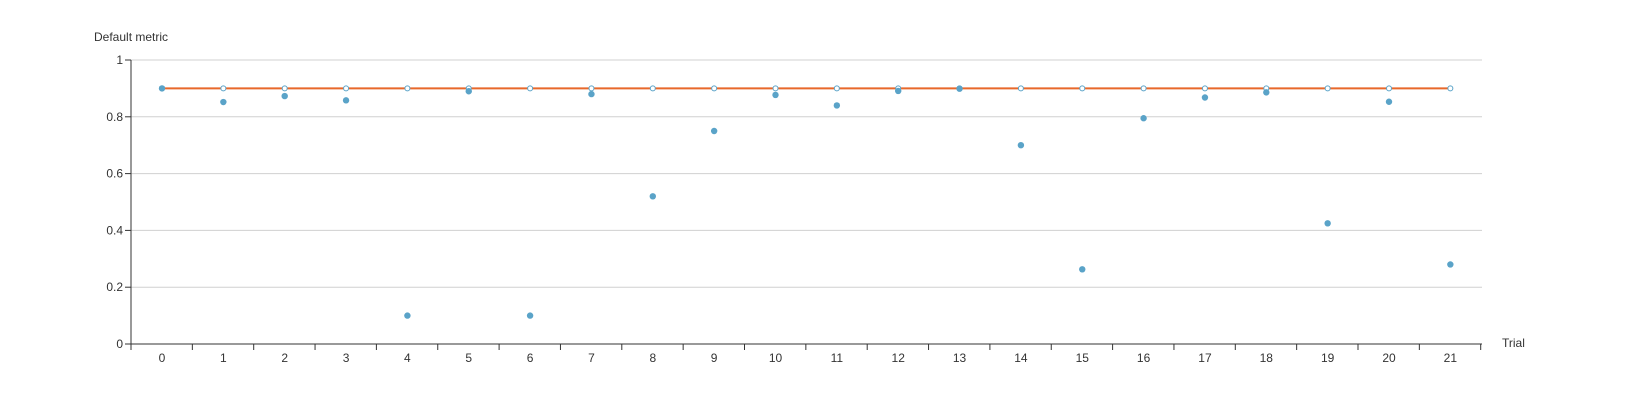 The width and height of the screenshot is (1636, 402). I want to click on x-tick-label: 1, so click(223, 358).